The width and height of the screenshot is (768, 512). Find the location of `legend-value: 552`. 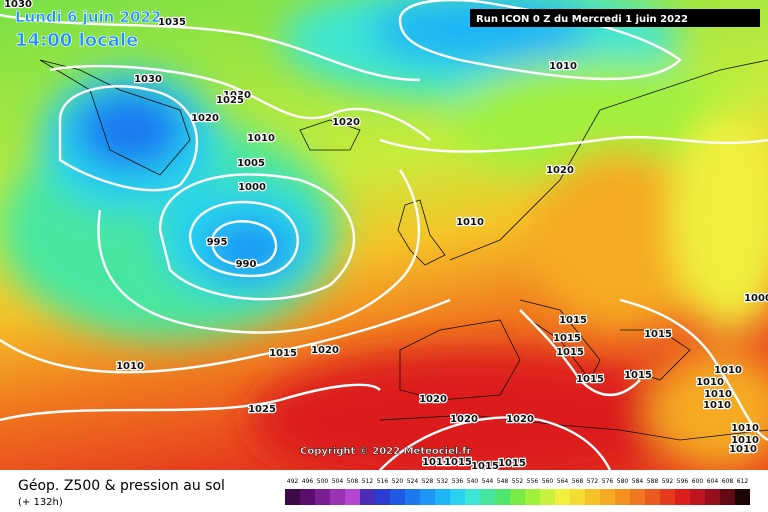

legend-value: 552 is located at coordinates (518, 481).